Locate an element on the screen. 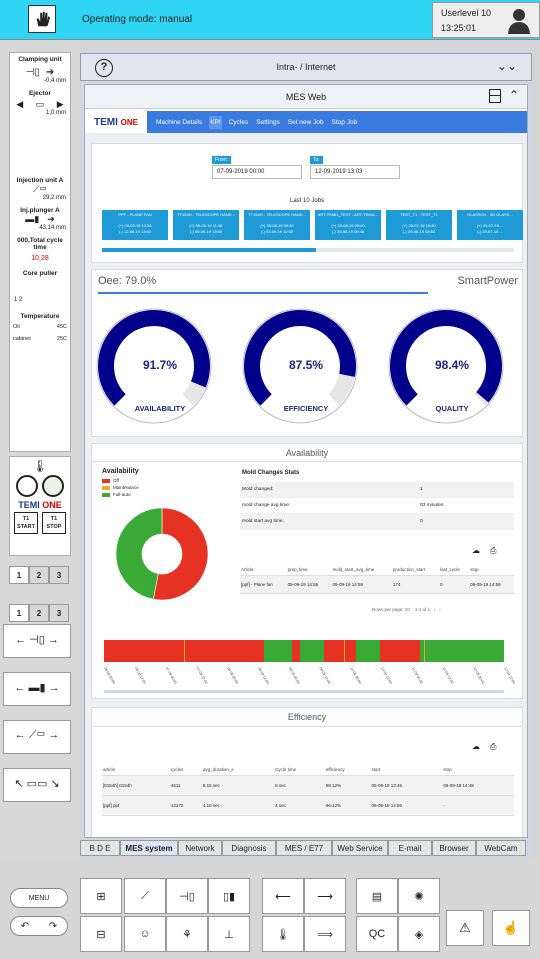 The image size is (540, 959). chevron-down-icon: ⌄⌄ is located at coordinates (506, 66).